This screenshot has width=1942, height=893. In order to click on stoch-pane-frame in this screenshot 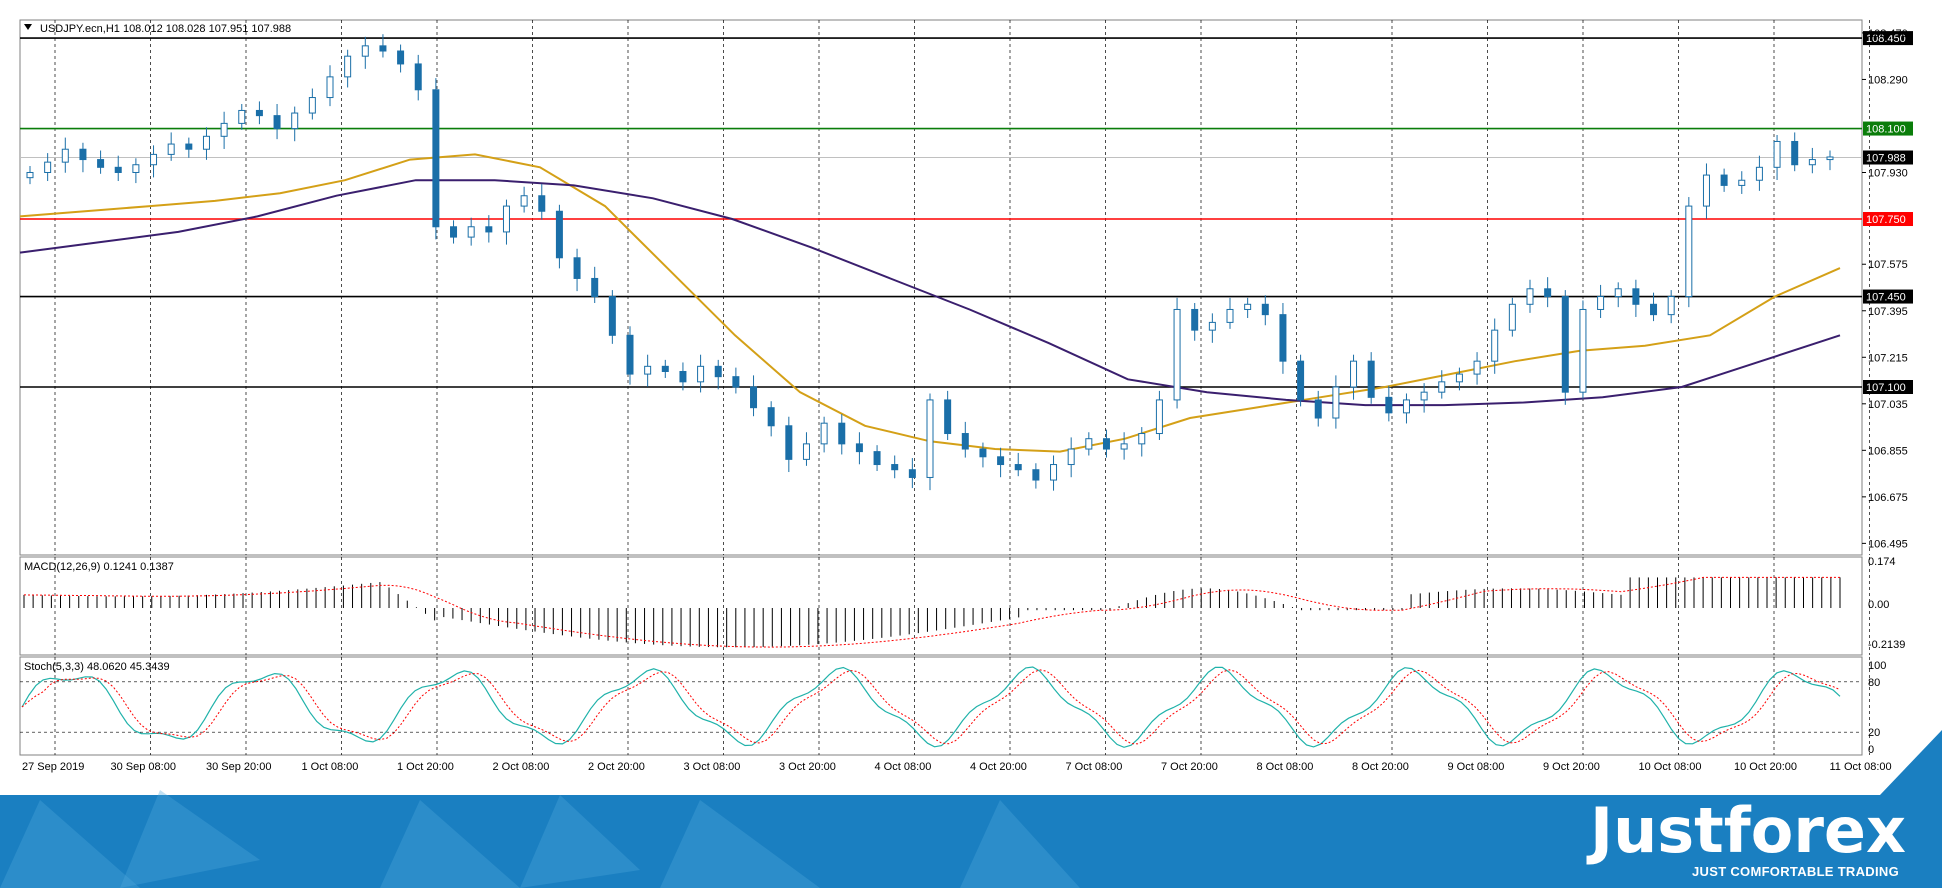, I will do `click(941, 706)`.